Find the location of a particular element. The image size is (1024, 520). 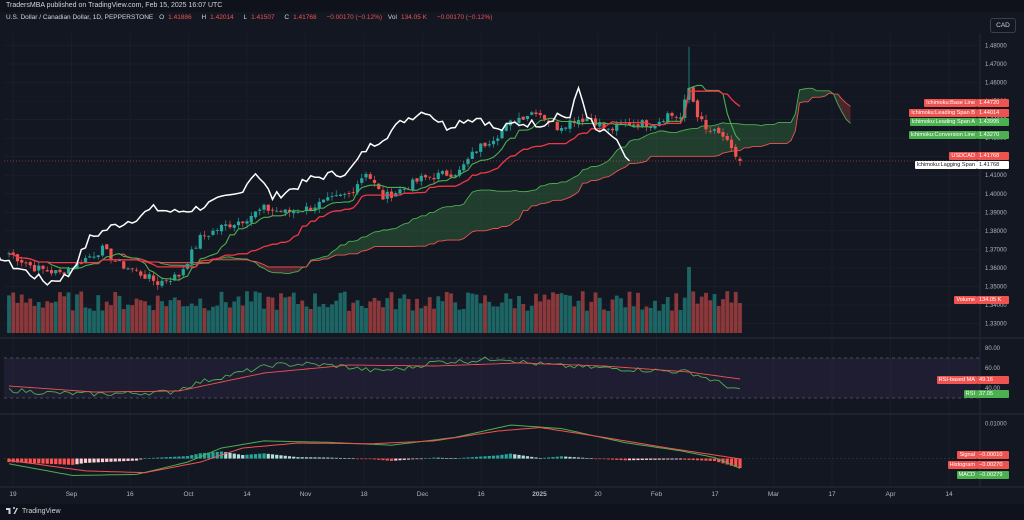

rsi-tag: RSI 37.05 is located at coordinates (986, 394).